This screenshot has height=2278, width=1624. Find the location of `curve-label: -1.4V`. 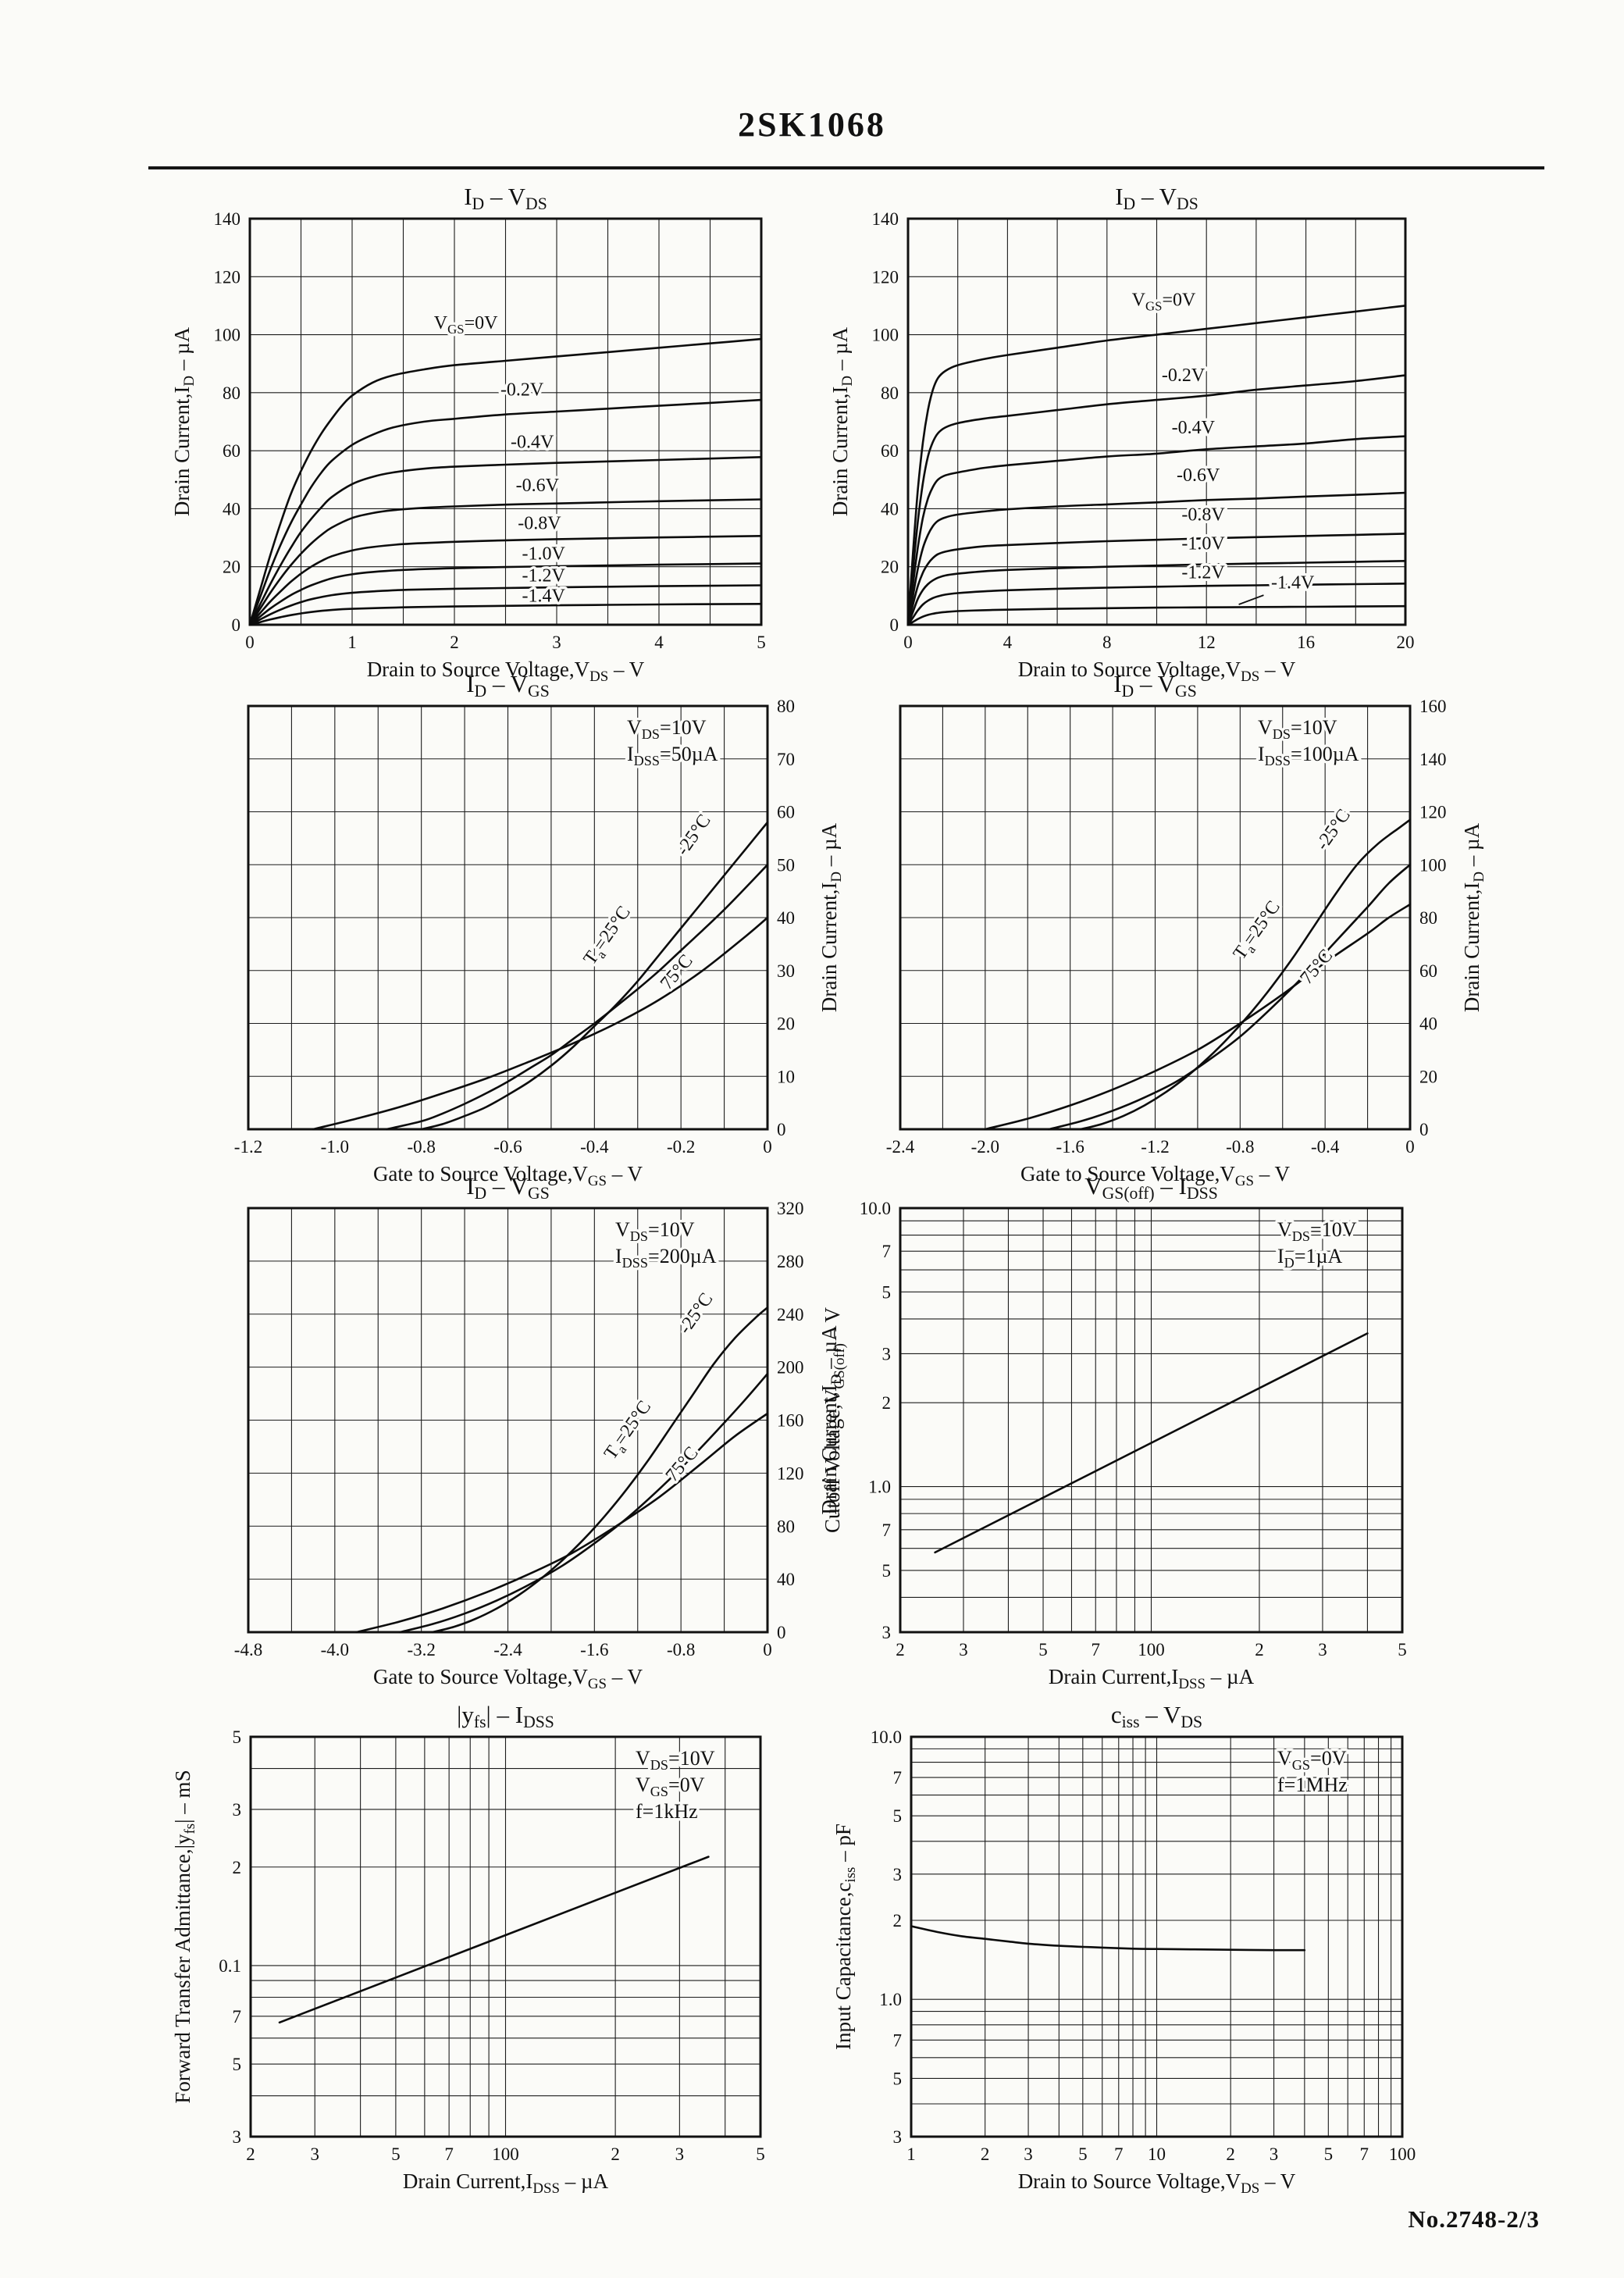

curve-label: -1.4V is located at coordinates (543, 596).